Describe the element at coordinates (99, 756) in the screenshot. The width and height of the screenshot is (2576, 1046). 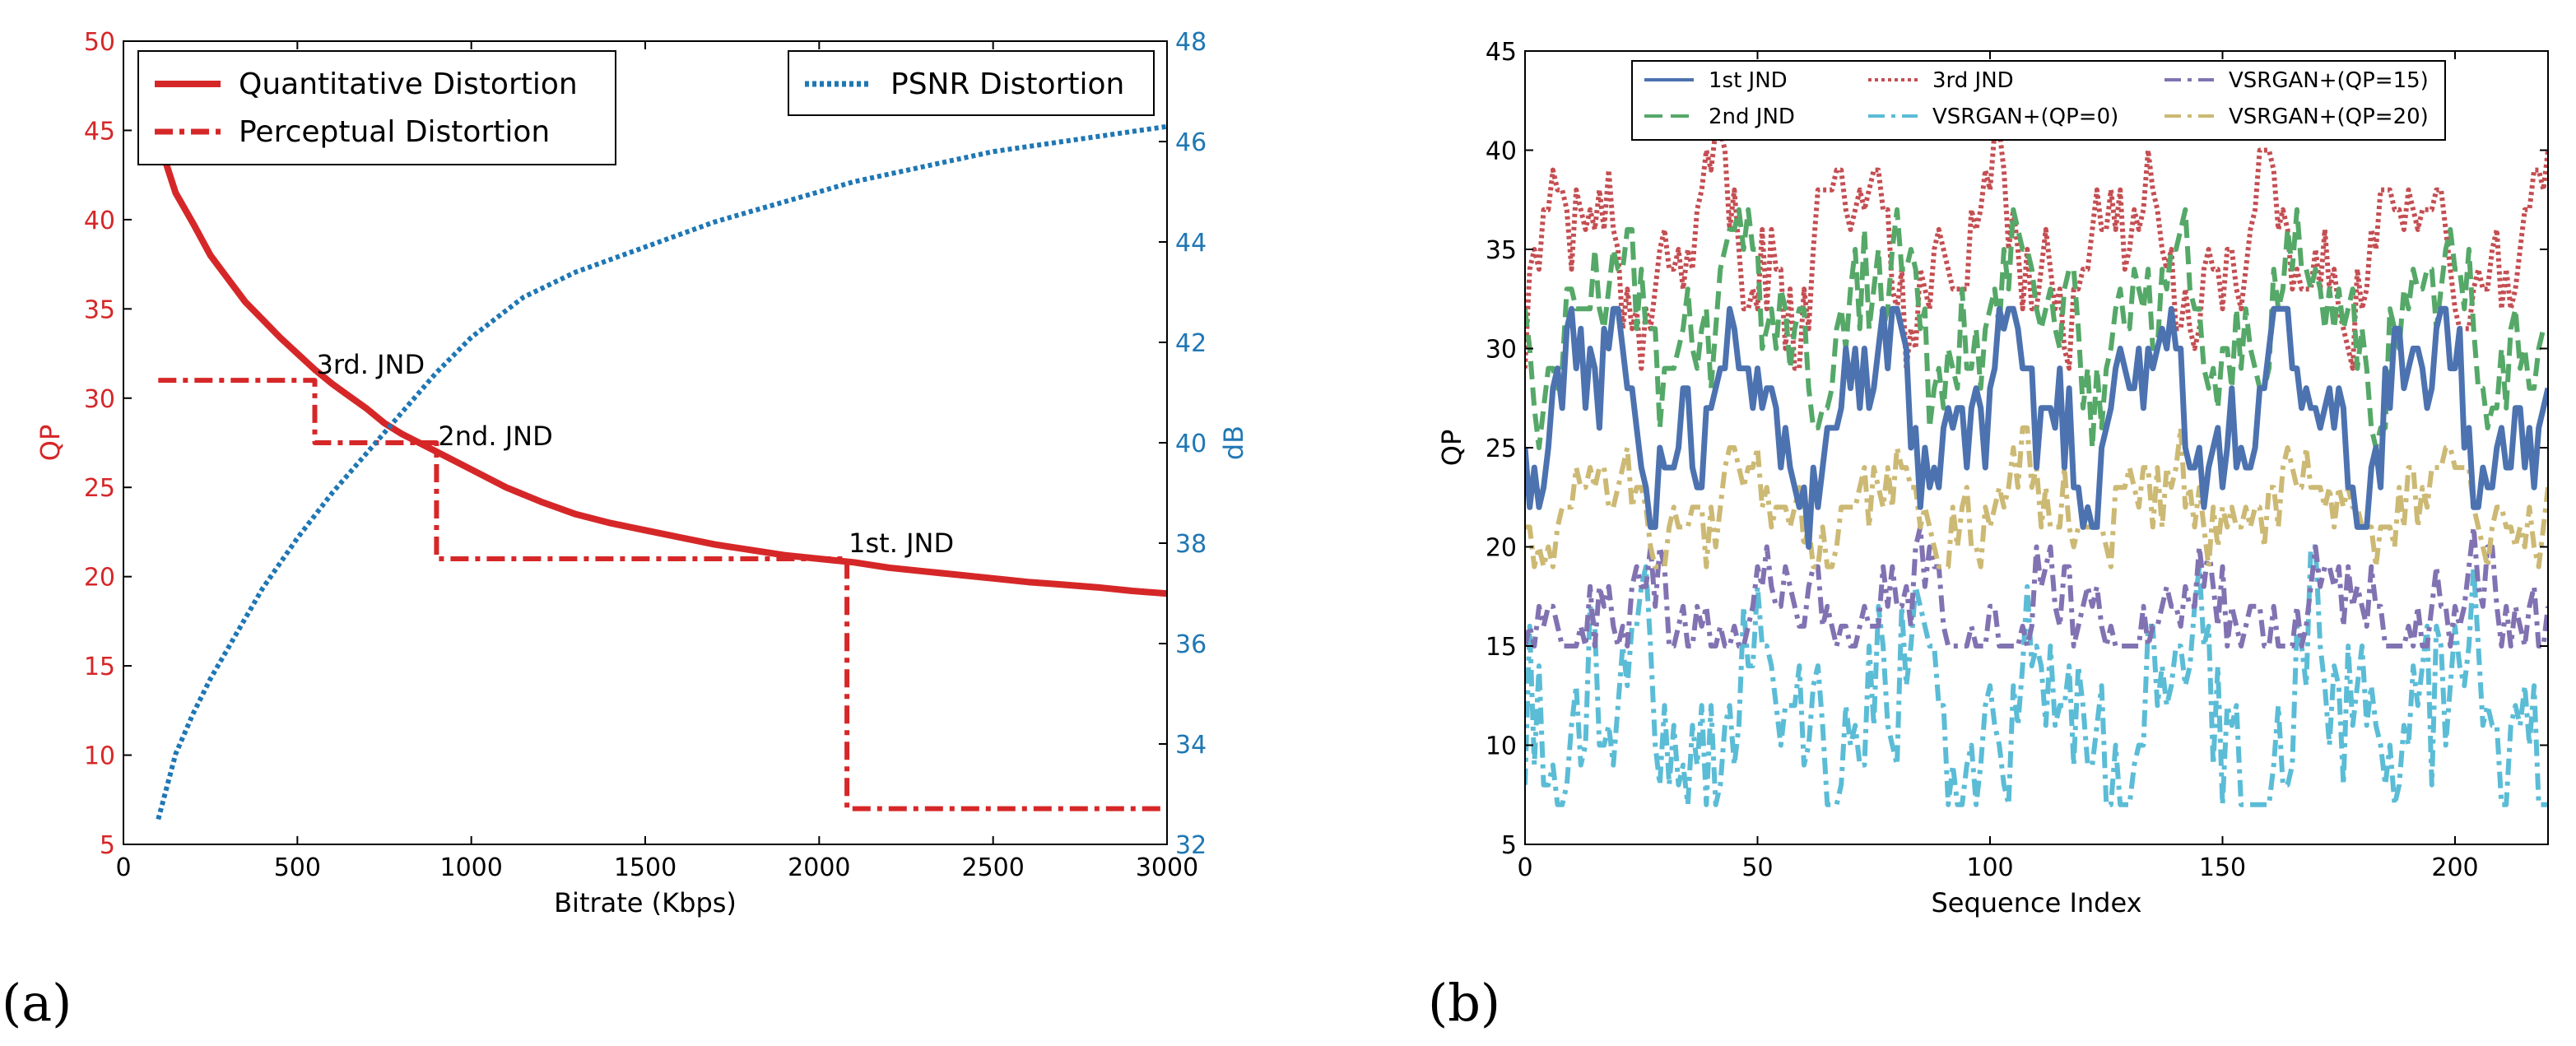
I see `chart-a-ytick-label: 10` at that location.